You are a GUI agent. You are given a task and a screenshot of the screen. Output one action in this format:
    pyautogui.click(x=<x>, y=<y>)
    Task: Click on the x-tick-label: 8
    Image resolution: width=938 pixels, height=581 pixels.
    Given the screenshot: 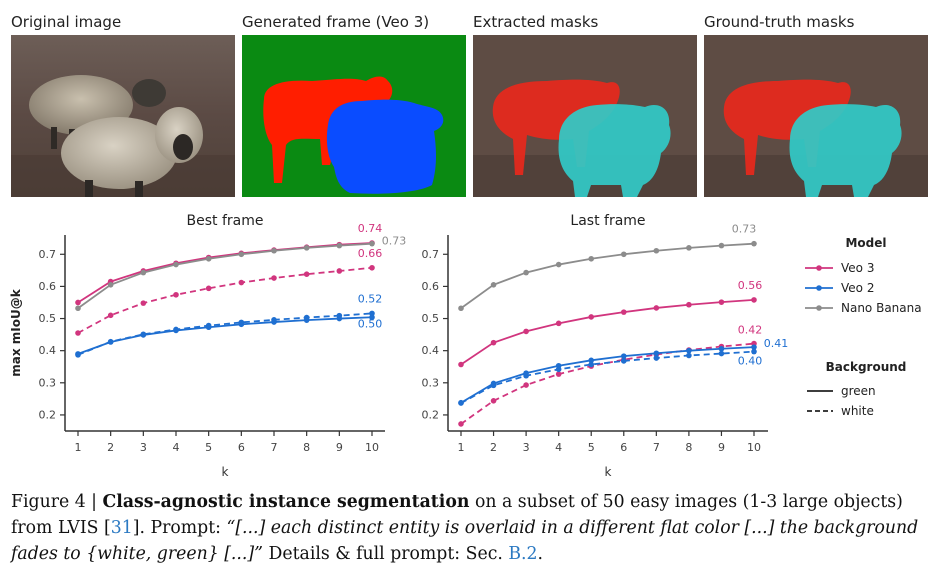 What is the action you would take?
    pyautogui.click(x=306, y=447)
    